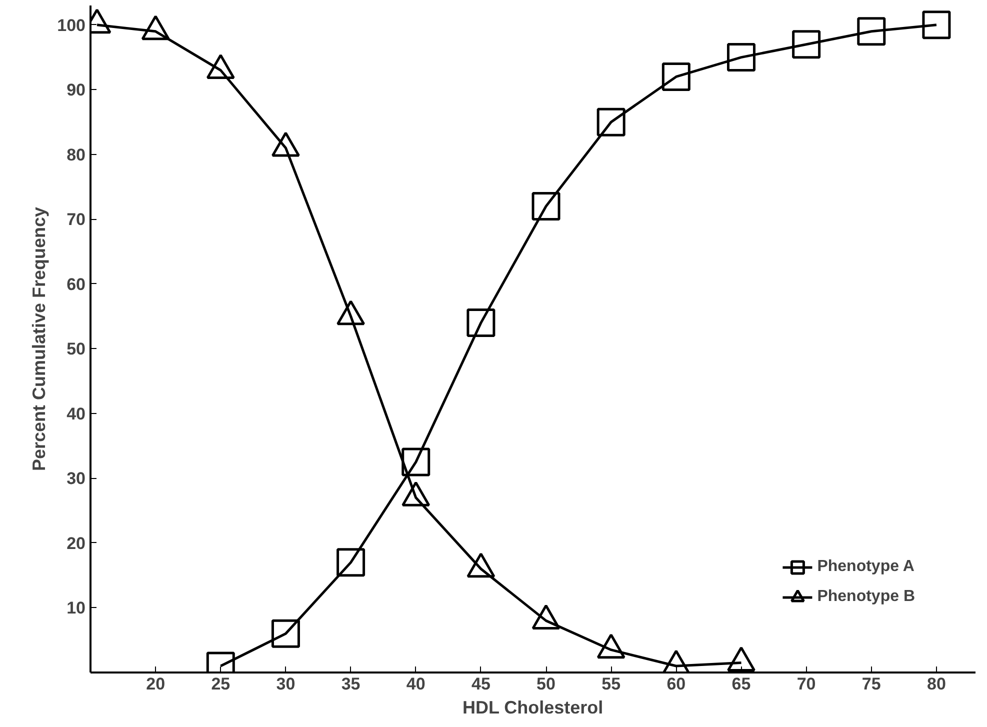 This screenshot has height=727, width=987. Describe the element at coordinates (286, 684) in the screenshot. I see `x-tick-label: 30` at that location.